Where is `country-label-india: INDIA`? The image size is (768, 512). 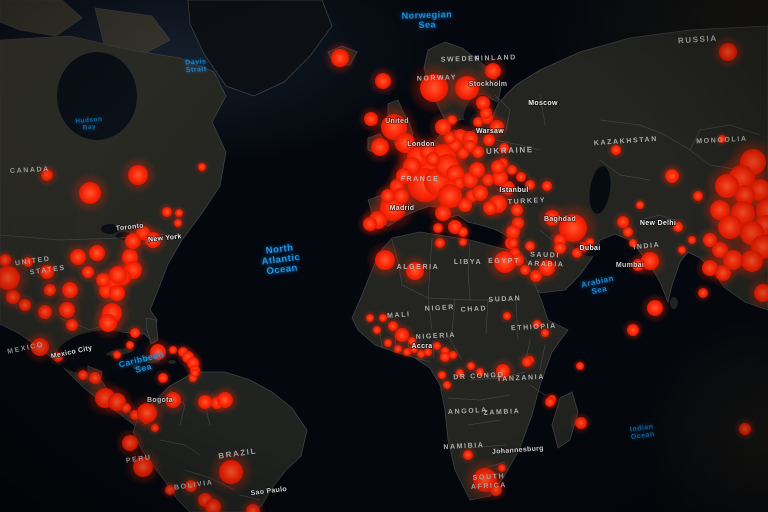
country-label-india: INDIA is located at coordinates (647, 247).